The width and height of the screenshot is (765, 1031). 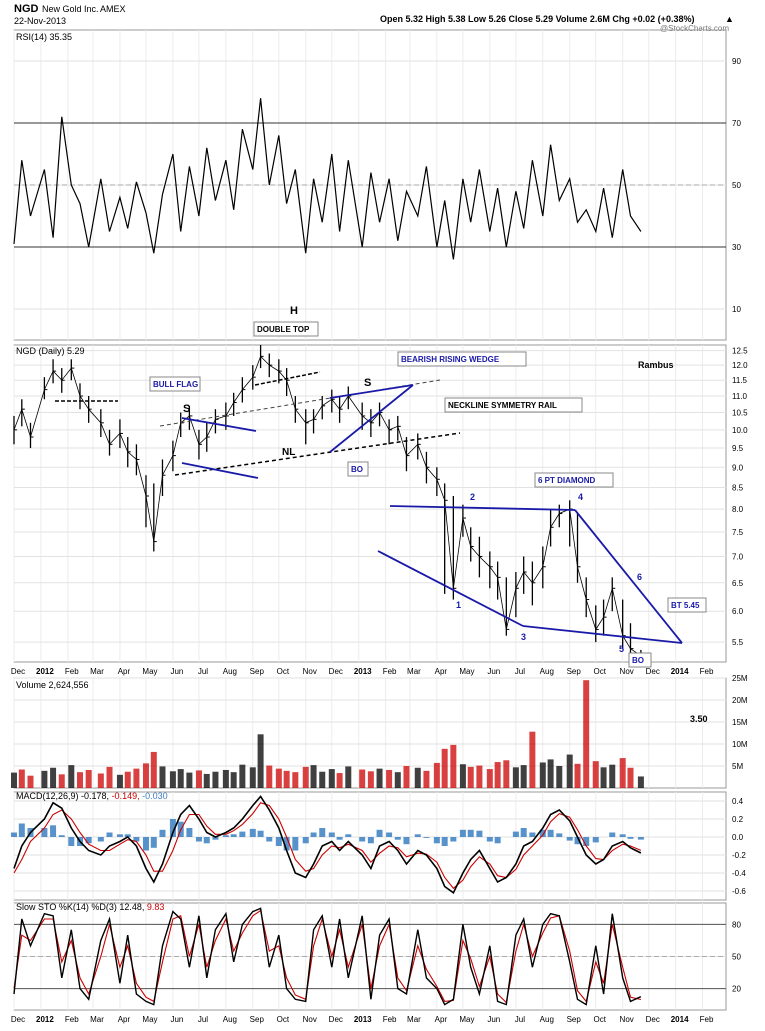 What do you see at coordinates (287, 378) in the screenshot?
I see `double-top-line` at bounding box center [287, 378].